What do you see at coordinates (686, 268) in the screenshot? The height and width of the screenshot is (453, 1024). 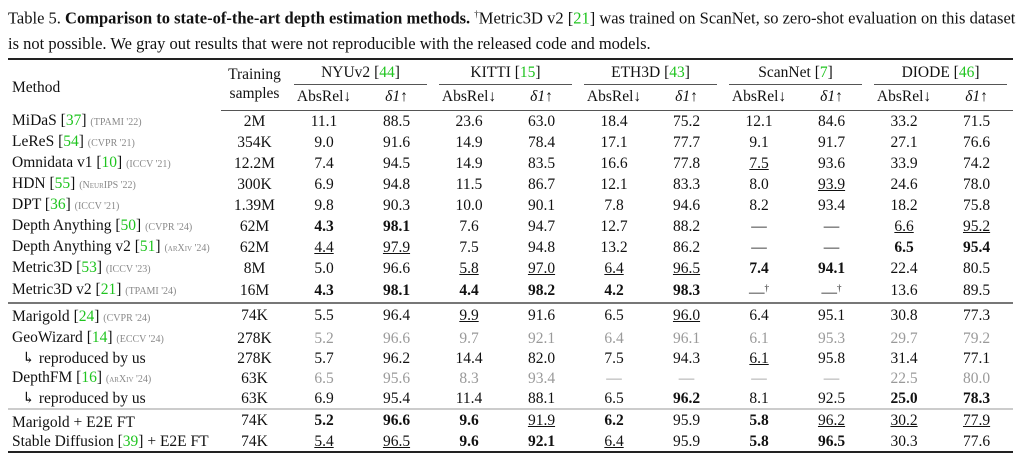 I see `metric-value: 96.5` at bounding box center [686, 268].